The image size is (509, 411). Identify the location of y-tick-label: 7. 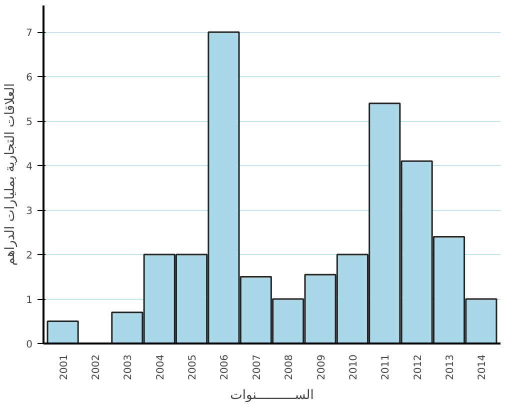
(29, 34).